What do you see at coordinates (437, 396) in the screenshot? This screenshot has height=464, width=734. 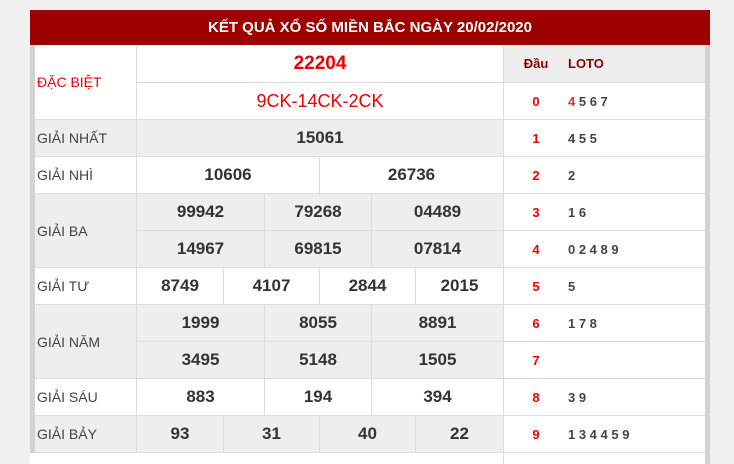 I see `prize-number: 394` at bounding box center [437, 396].